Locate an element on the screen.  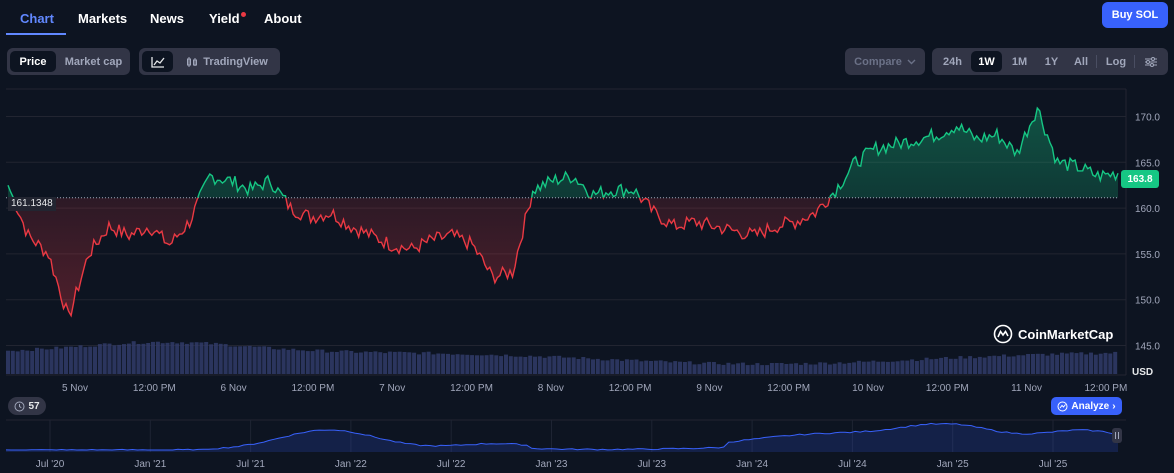
tradingview-button: TradingView is located at coordinates (227, 61).